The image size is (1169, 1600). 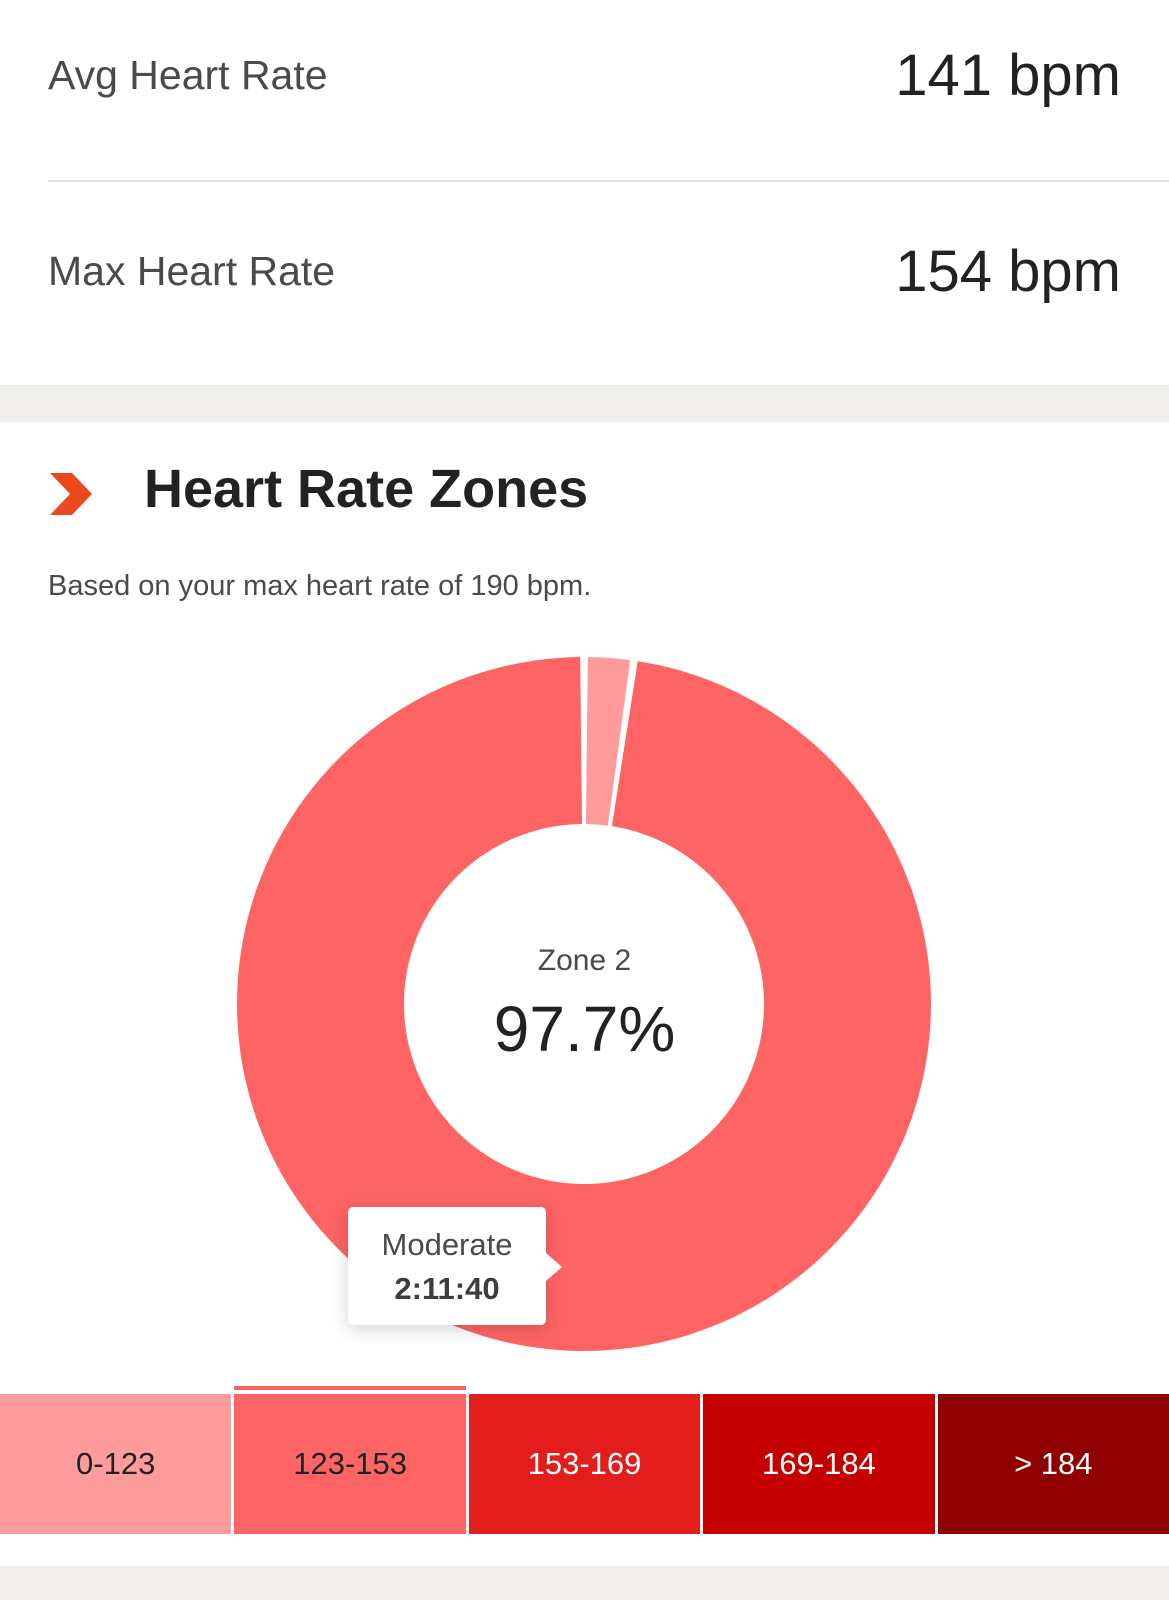 I want to click on tooltip-value: 2:11:40, so click(x=447, y=1288).